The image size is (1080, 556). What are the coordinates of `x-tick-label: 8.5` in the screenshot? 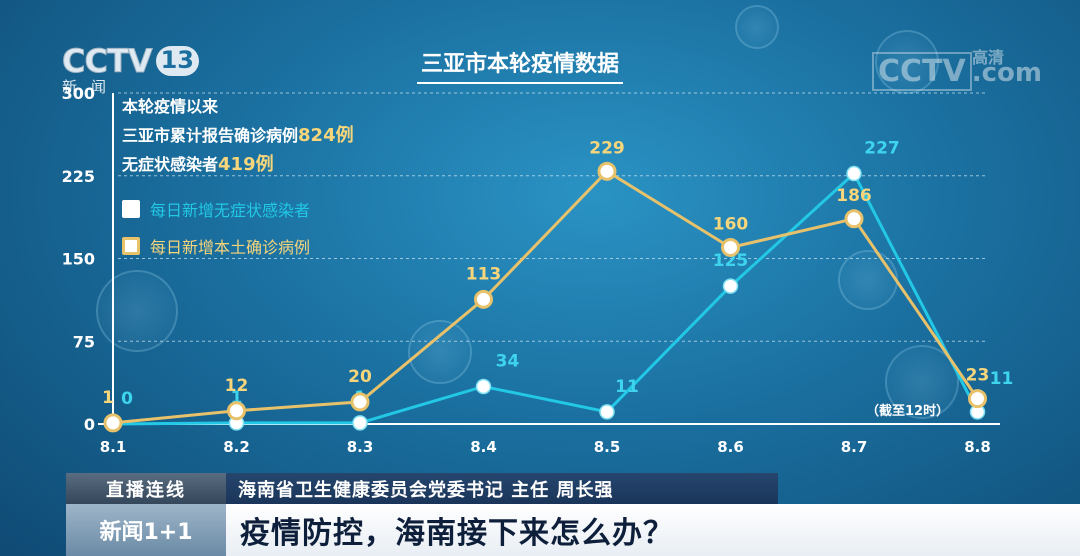 It's located at (607, 447).